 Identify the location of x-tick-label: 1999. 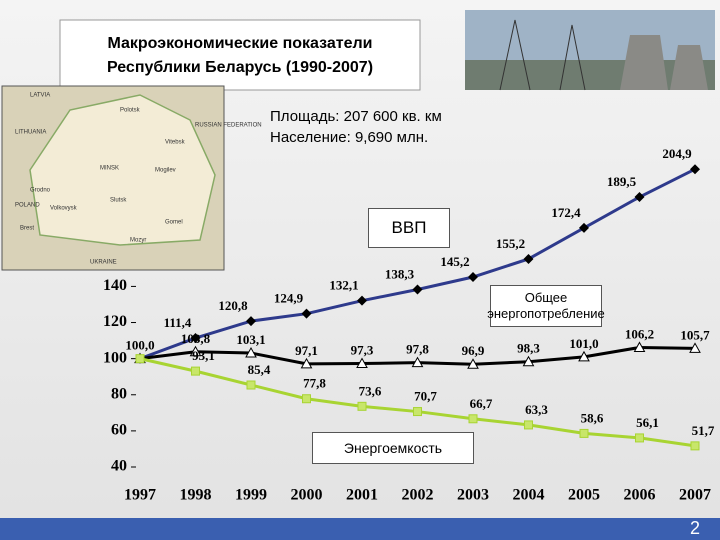
(251, 495).